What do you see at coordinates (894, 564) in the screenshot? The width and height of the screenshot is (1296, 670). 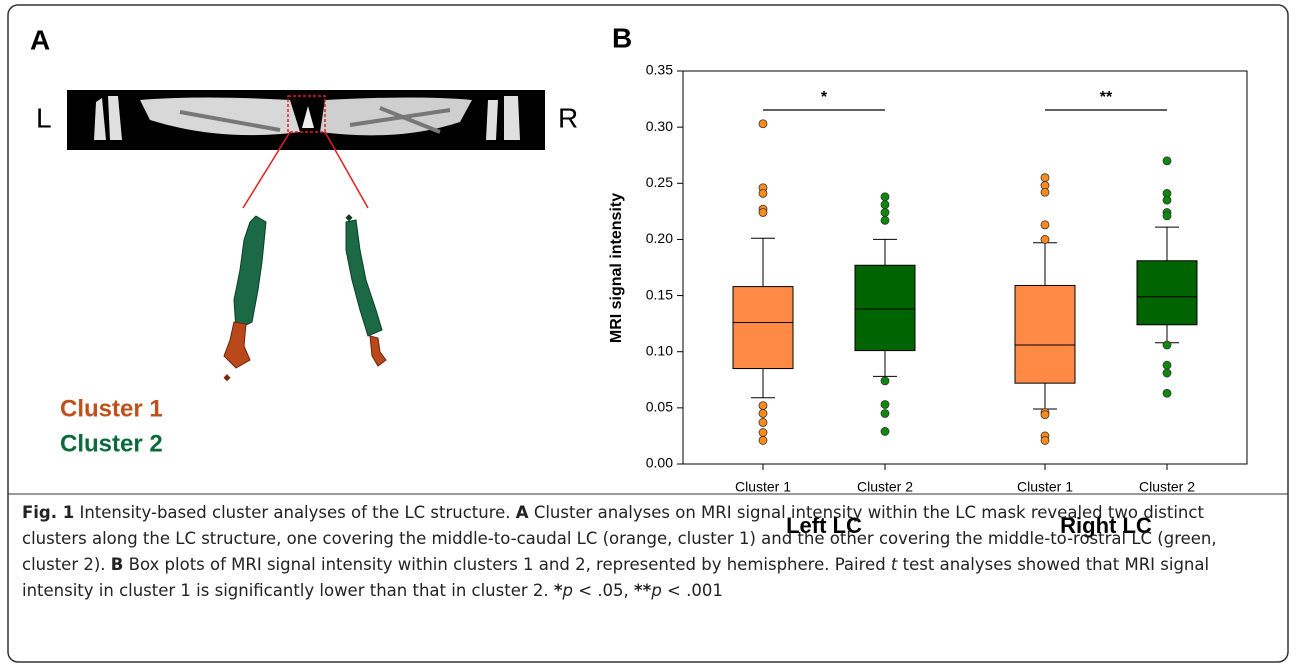 I see `caption-text: t` at bounding box center [894, 564].